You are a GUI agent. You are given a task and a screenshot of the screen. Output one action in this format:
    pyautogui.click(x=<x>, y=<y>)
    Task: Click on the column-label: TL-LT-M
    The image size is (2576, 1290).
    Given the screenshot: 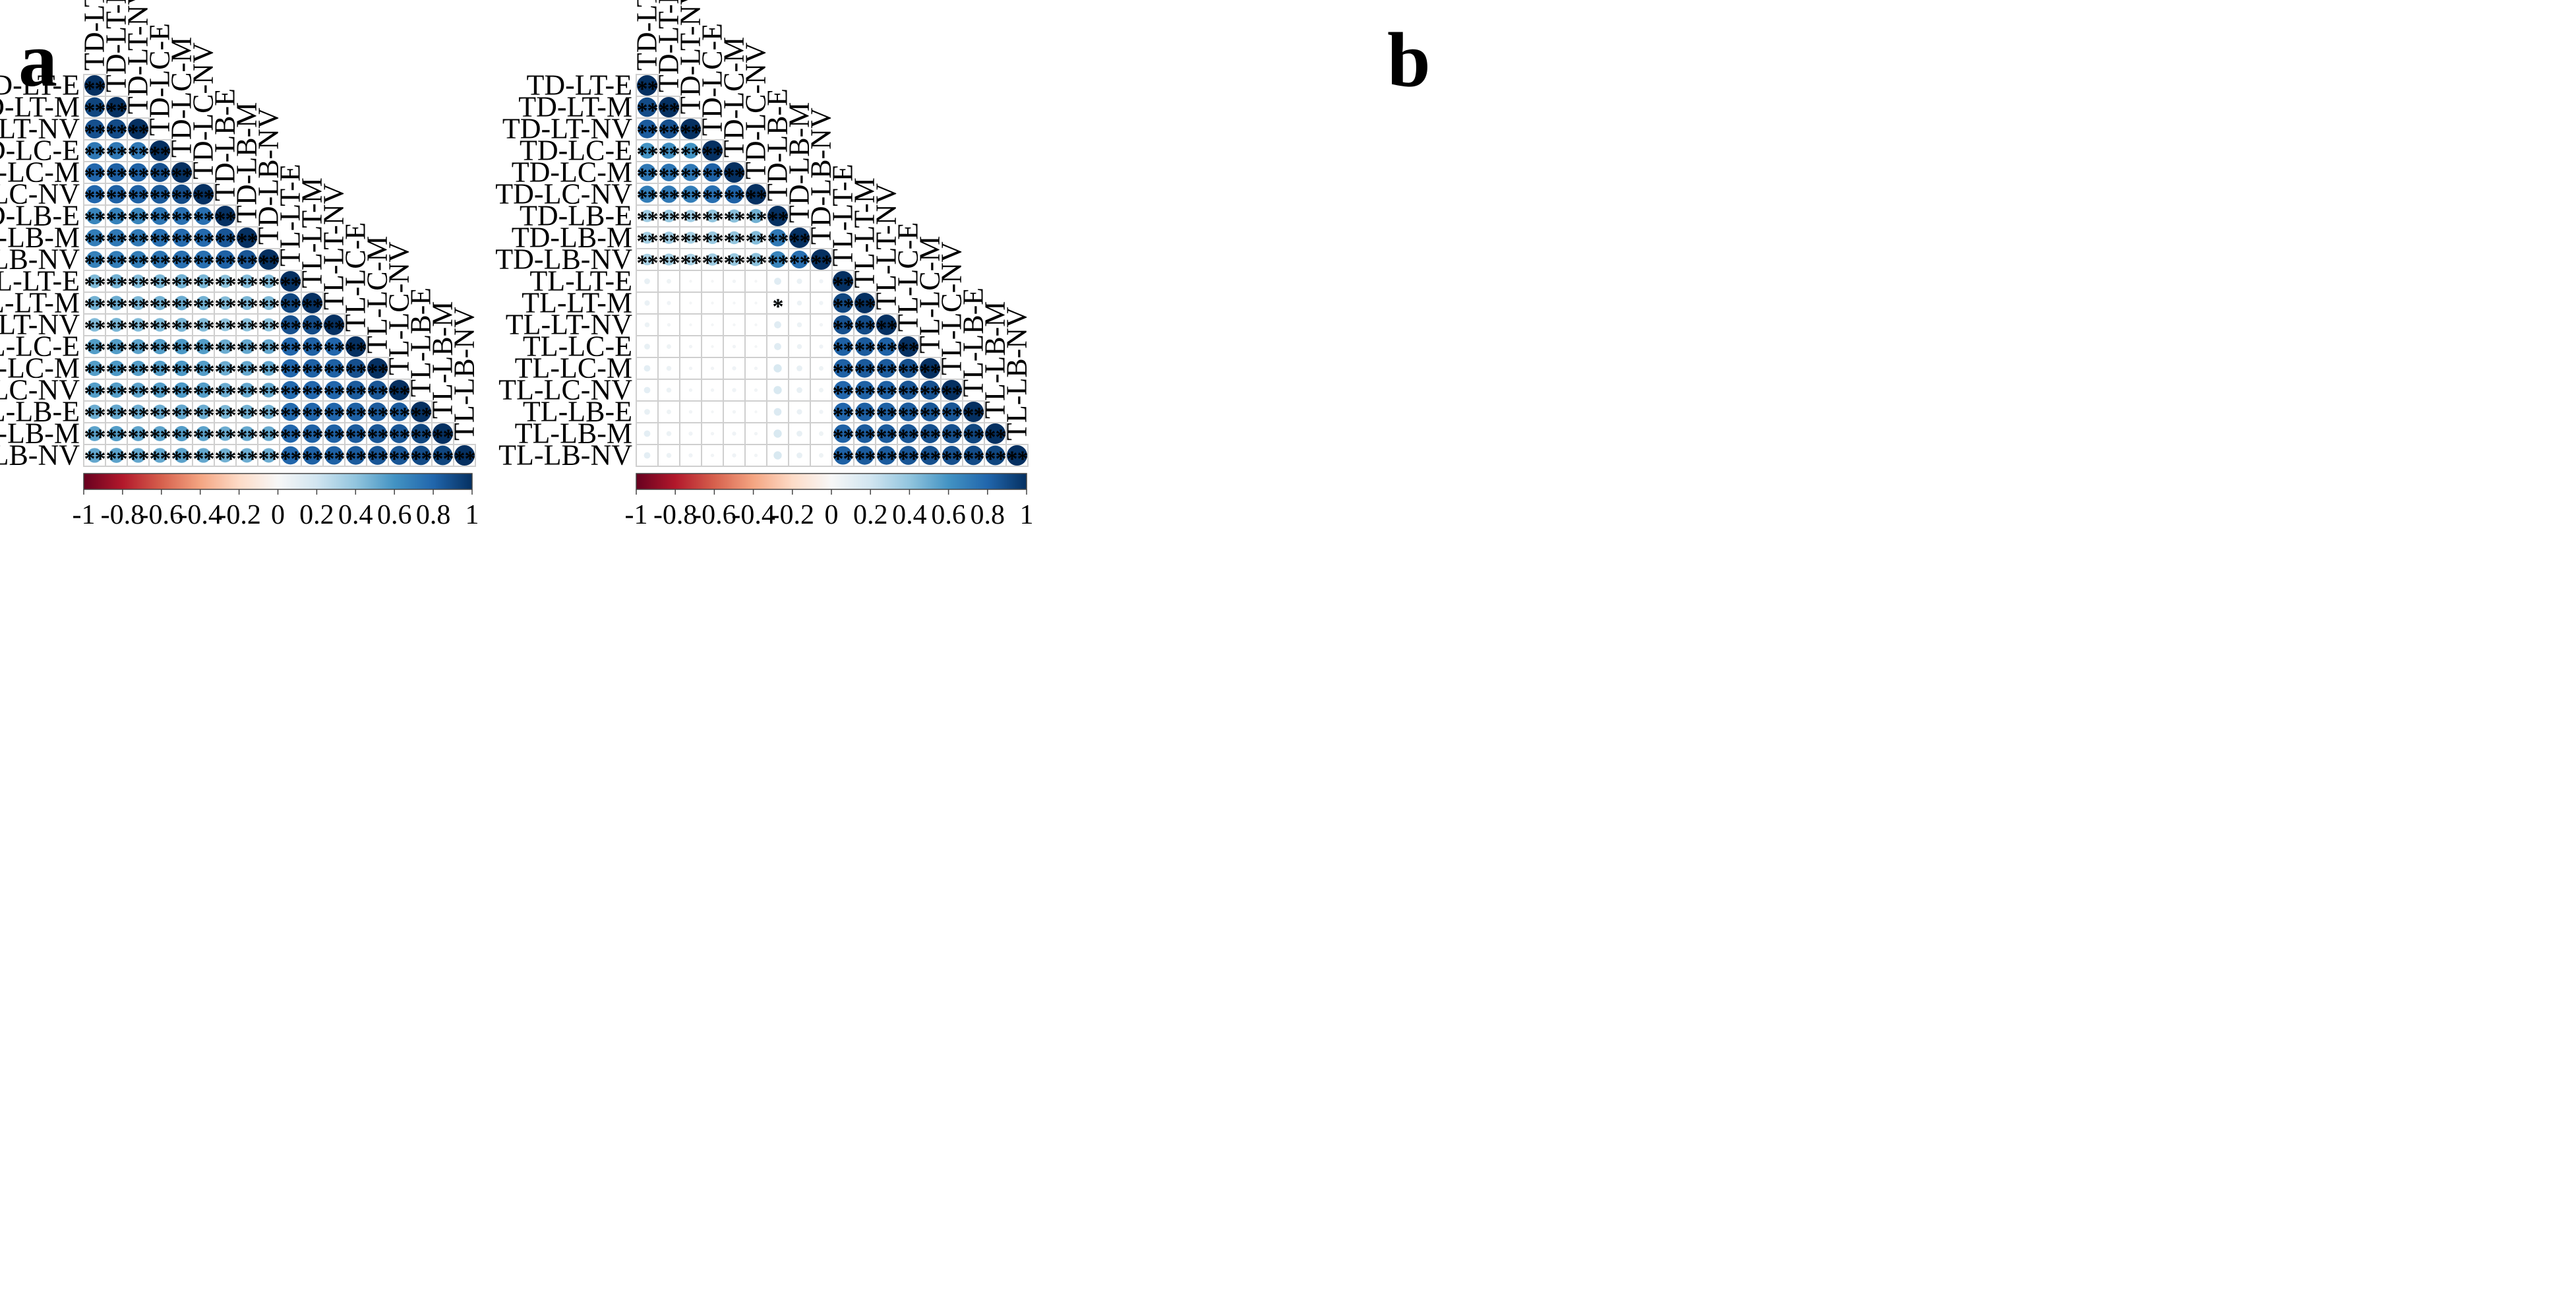 What is the action you would take?
    pyautogui.click(x=312, y=232)
    